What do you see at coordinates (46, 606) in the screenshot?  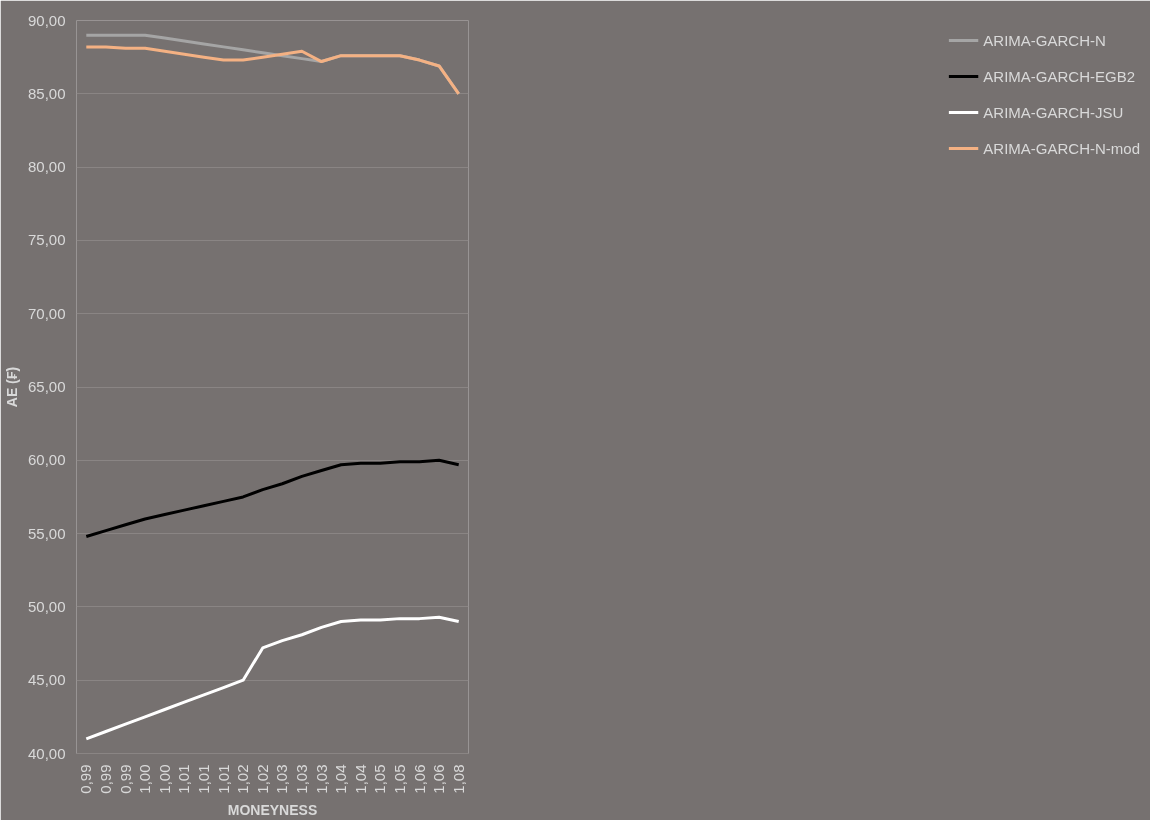 I see `y-tick-label: 50,00` at bounding box center [46, 606].